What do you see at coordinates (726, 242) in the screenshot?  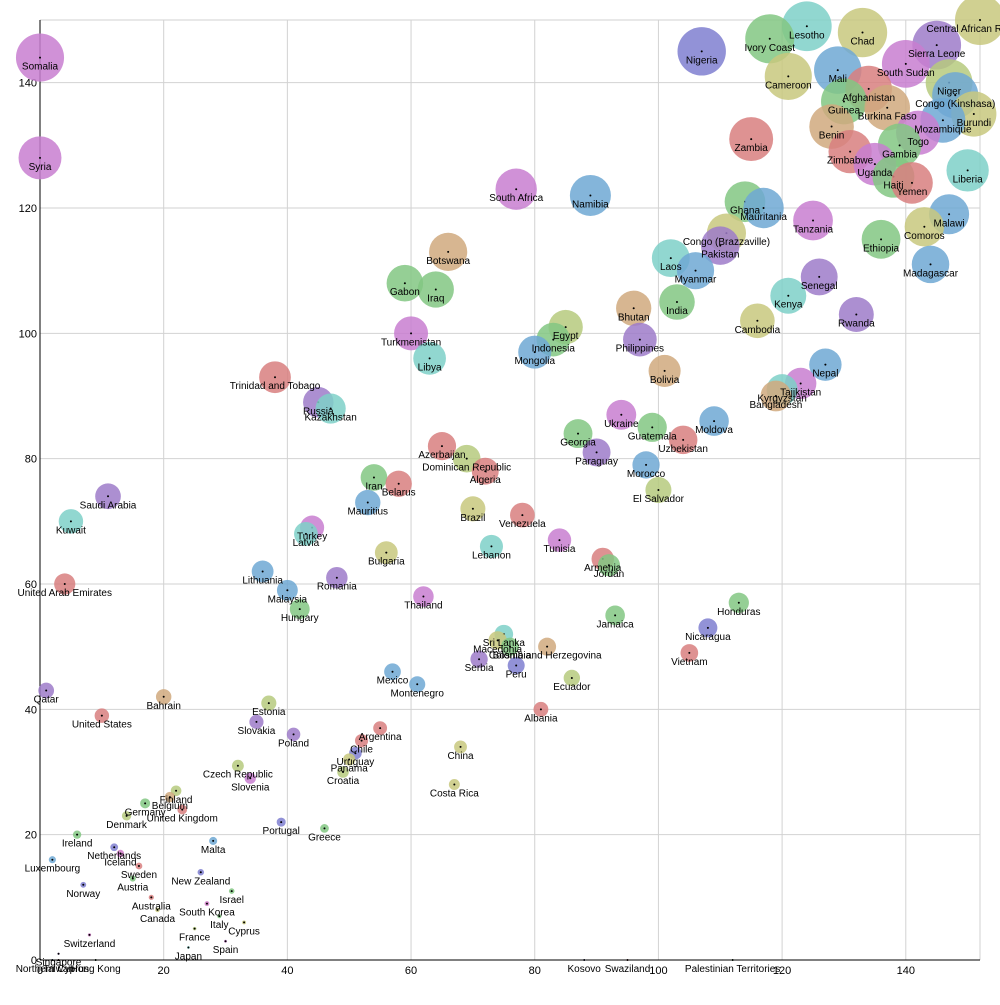 I see `bubble-label: Congo (Brazzaville)` at bounding box center [726, 242].